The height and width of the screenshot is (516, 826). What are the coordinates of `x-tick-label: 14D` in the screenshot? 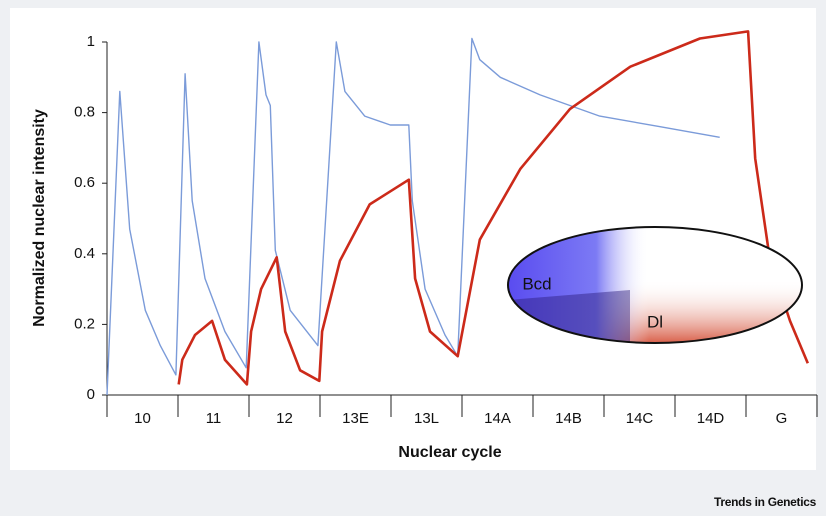 It's located at (711, 418).